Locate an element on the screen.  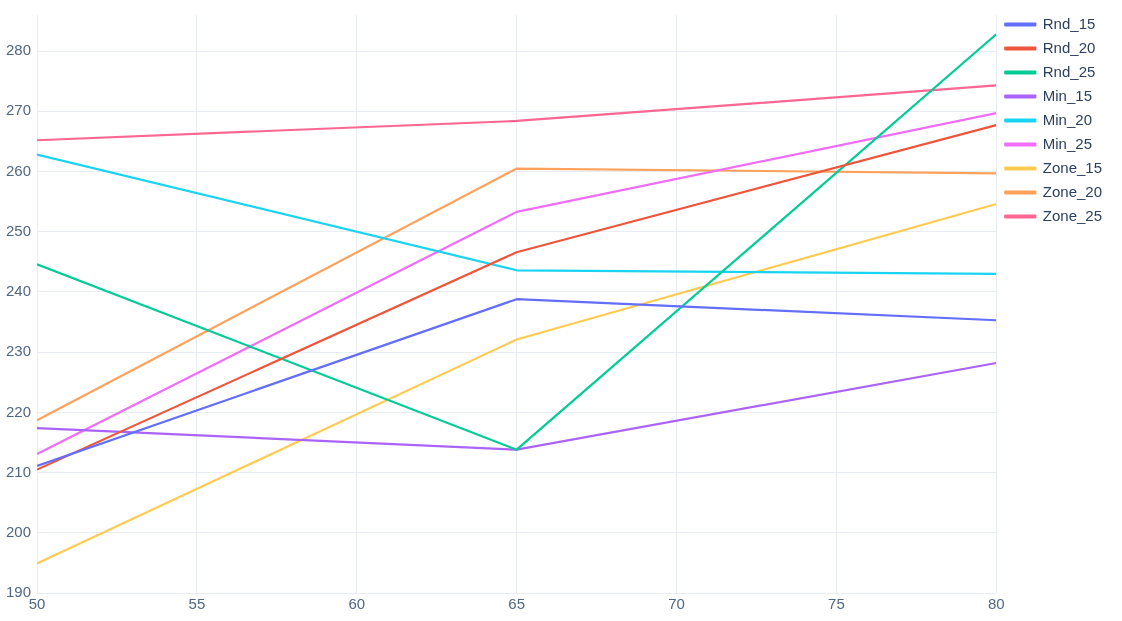
legend-label: Rnd_25 is located at coordinates (1069, 71).